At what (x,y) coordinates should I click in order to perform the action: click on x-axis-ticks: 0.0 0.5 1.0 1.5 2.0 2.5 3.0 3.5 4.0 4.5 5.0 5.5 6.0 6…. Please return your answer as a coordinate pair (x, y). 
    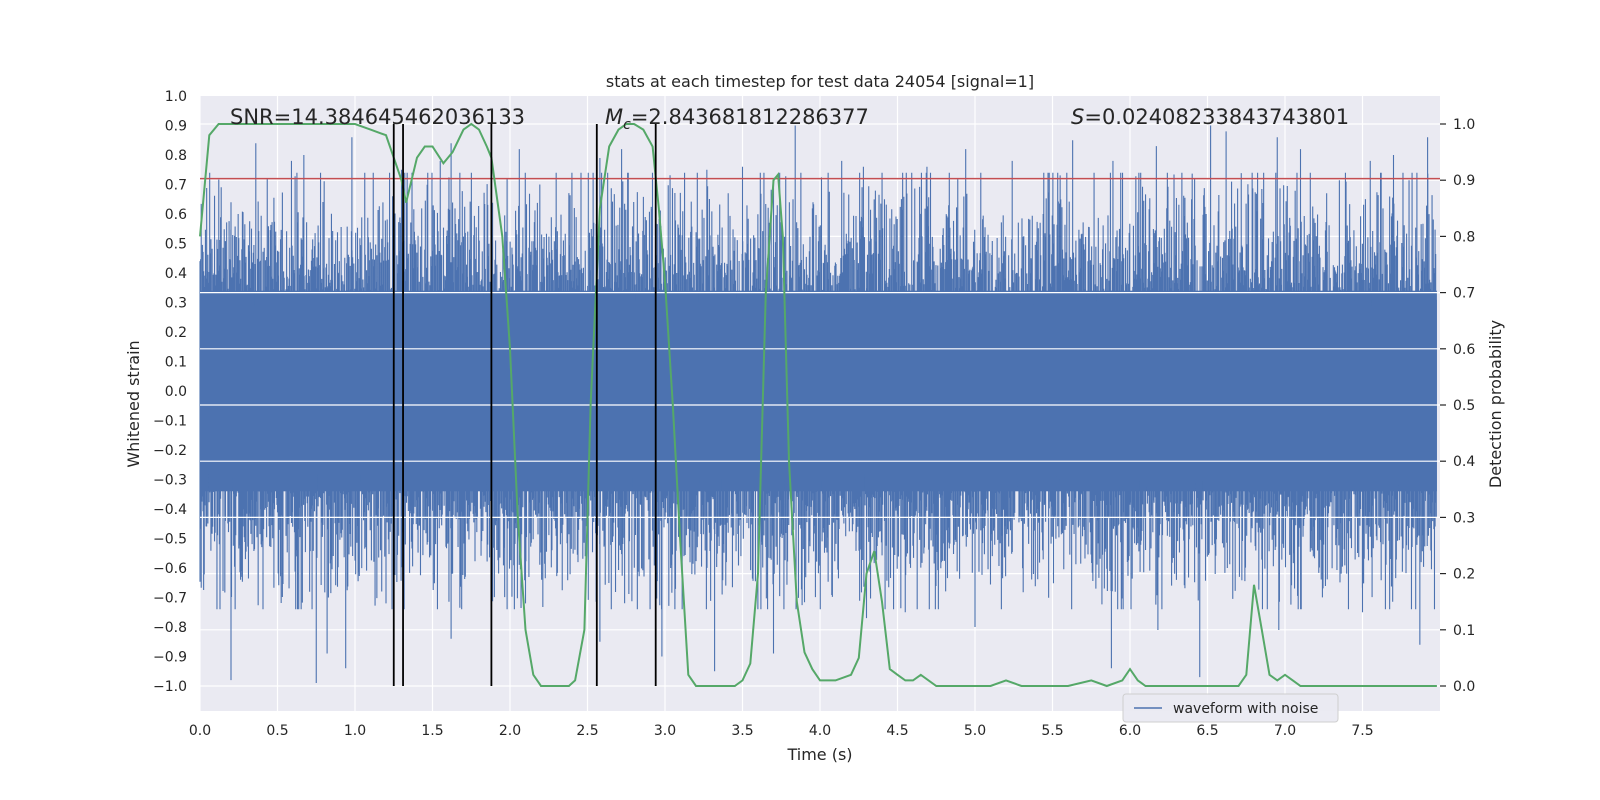
    Looking at the image, I should click on (781, 731).